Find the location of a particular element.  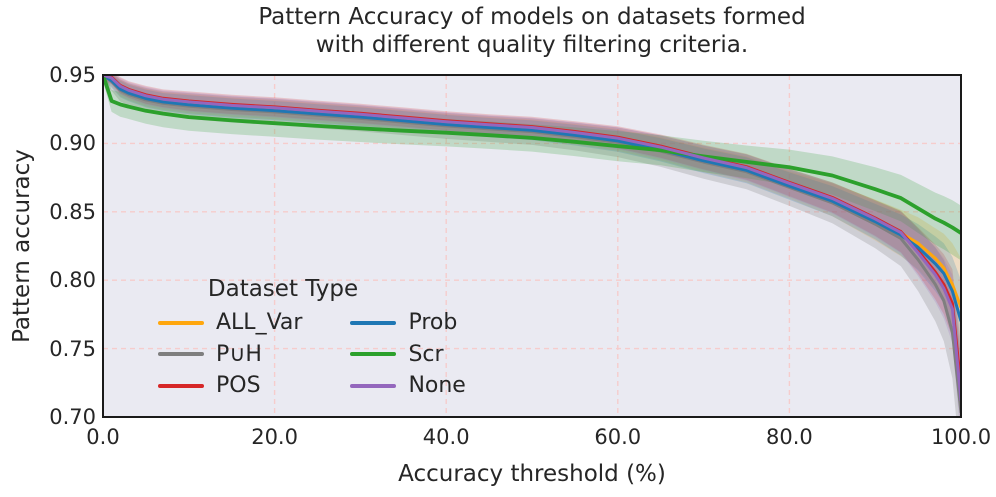

legend-line-none-icon is located at coordinates (373, 385).